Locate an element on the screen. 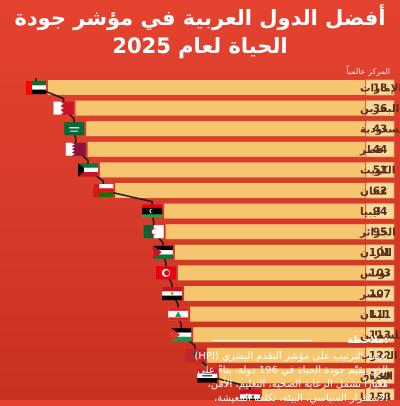 This screenshot has height=406, width=400. rank-column-label: المركز عالمياً is located at coordinates (368, 71).